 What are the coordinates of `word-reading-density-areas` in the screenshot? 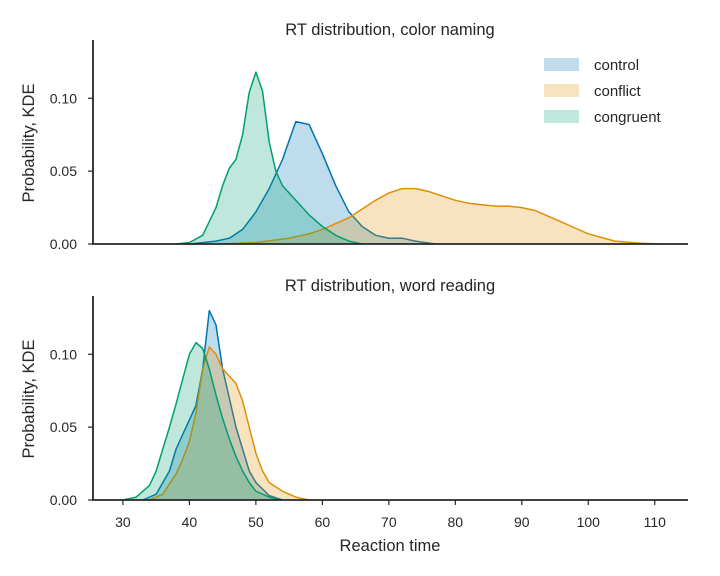 It's located at (216, 405).